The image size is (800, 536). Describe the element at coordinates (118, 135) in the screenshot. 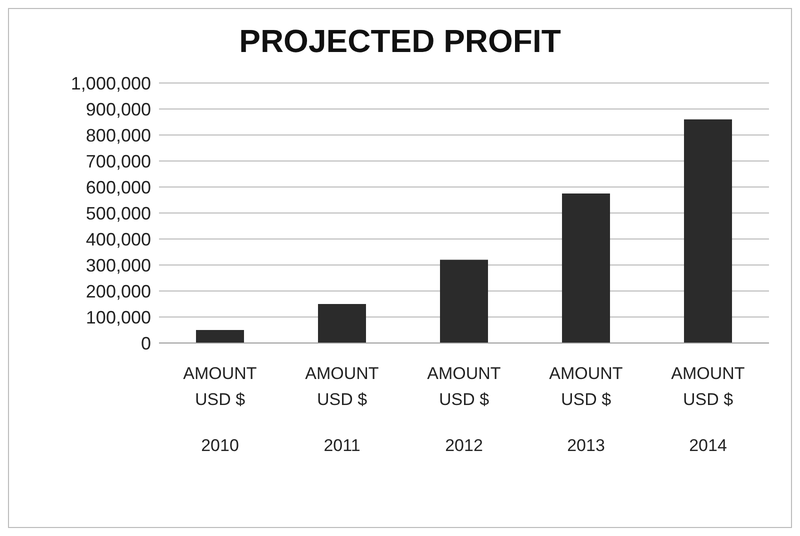

I see `y-tick-label: 800,000` at that location.